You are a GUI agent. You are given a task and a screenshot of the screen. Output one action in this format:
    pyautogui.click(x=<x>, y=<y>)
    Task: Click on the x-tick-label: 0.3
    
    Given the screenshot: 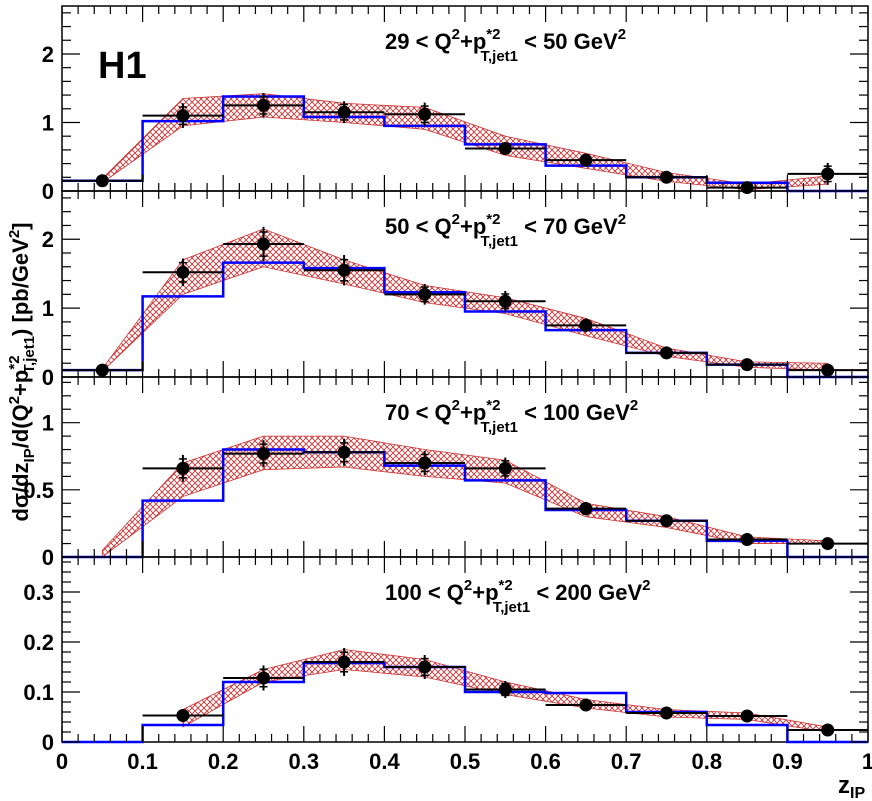 What is the action you would take?
    pyautogui.click(x=304, y=761)
    